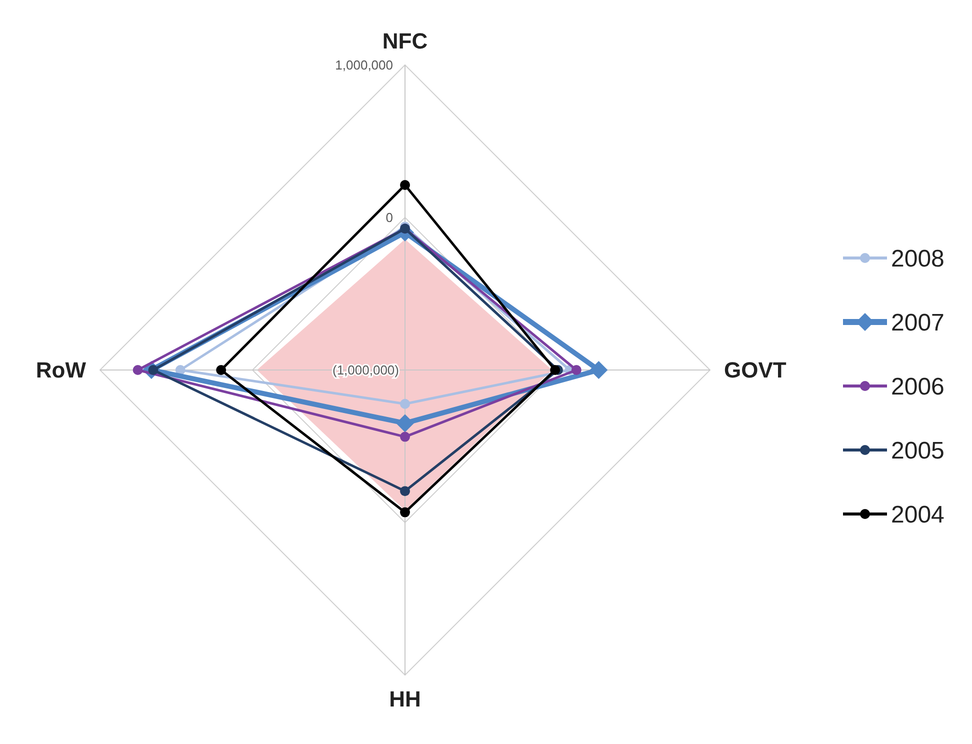 This screenshot has width=972, height=744. What do you see at coordinates (917, 386) in the screenshot?
I see `legend-label: 2006` at bounding box center [917, 386].